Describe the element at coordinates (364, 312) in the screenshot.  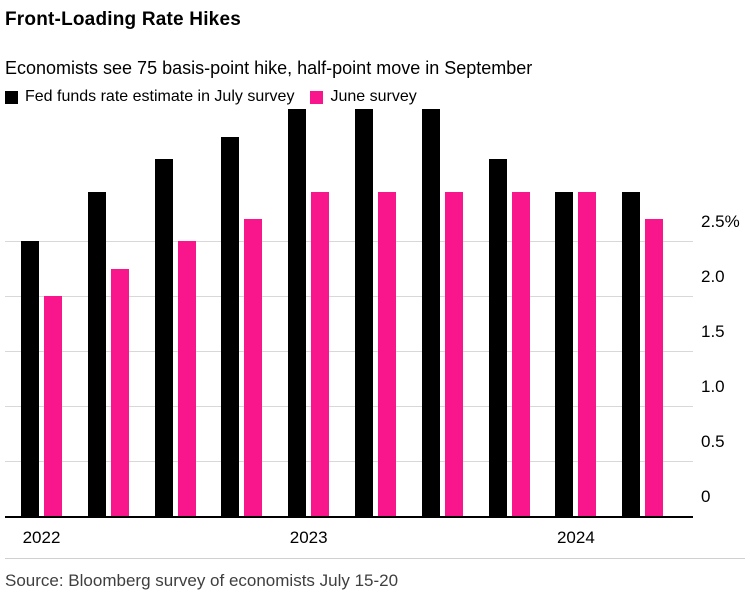
I see `bar-july-survey-group6` at that location.